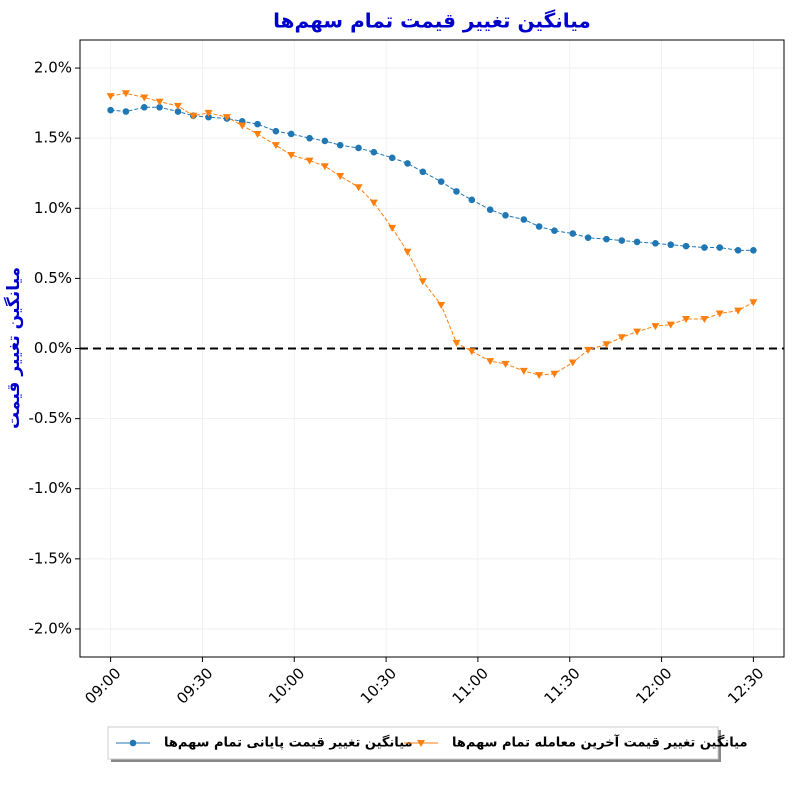 The width and height of the screenshot is (800, 800). Describe the element at coordinates (561, 685) in the screenshot. I see `x-tick-label: 11:30` at that location.